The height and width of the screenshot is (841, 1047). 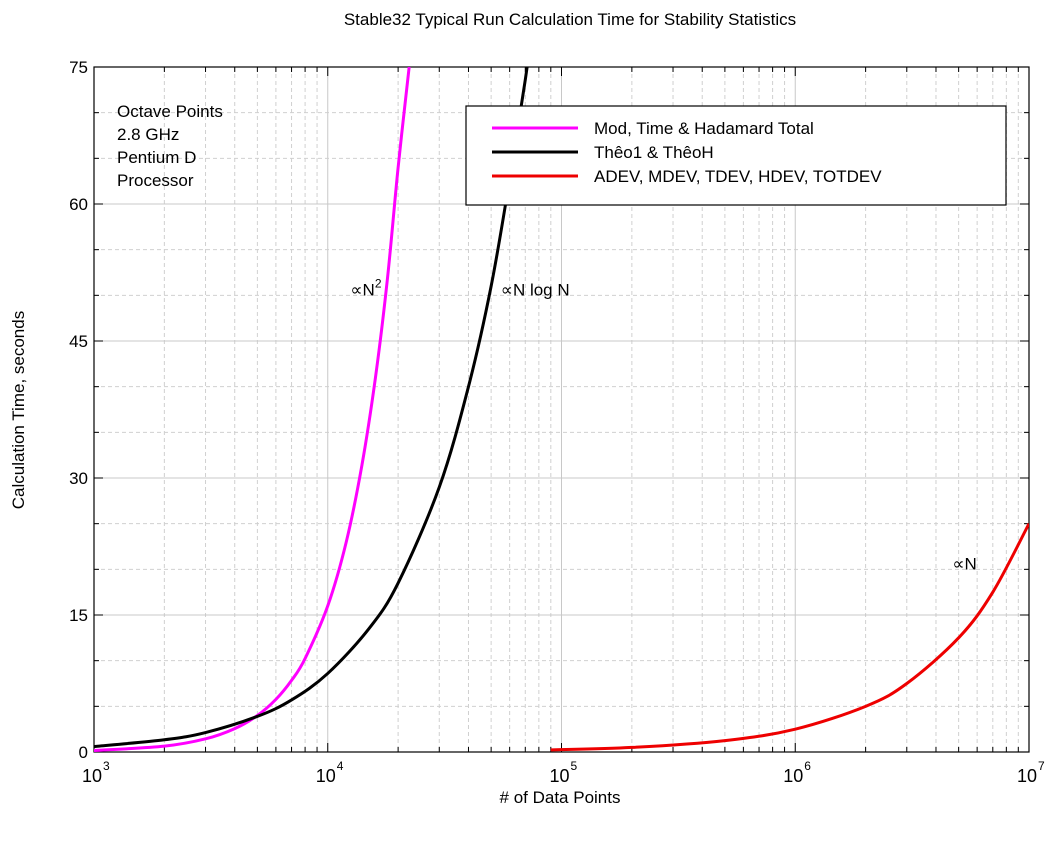 What do you see at coordinates (807, 766) in the screenshot?
I see `svg-text: 6` at bounding box center [807, 766].